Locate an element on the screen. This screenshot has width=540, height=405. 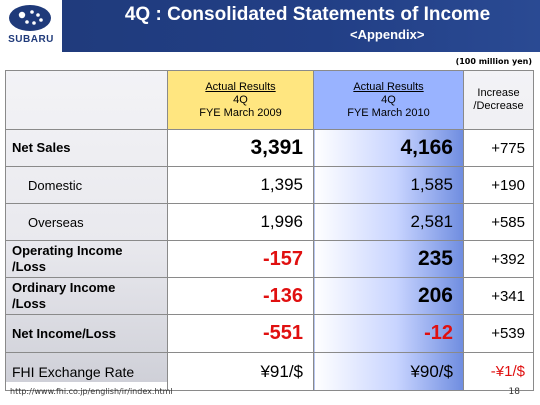
row-label: Domestic is located at coordinates (86, 185).